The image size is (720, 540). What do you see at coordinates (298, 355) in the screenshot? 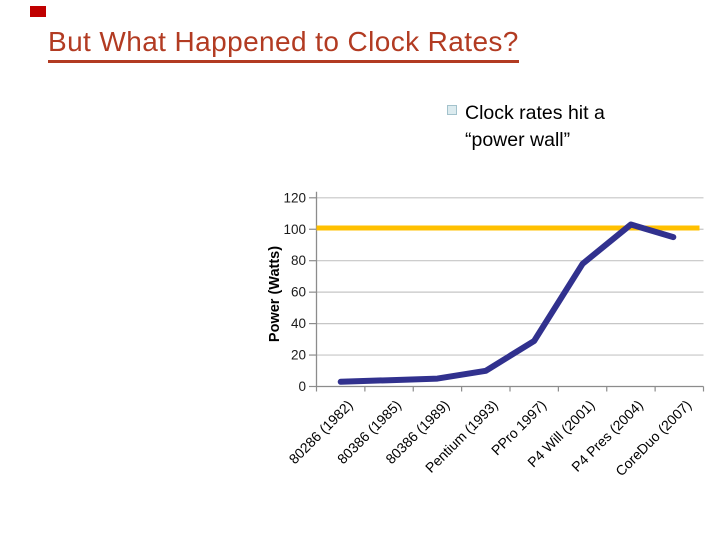
I see `y-axis-tick-label: 20` at bounding box center [298, 355].